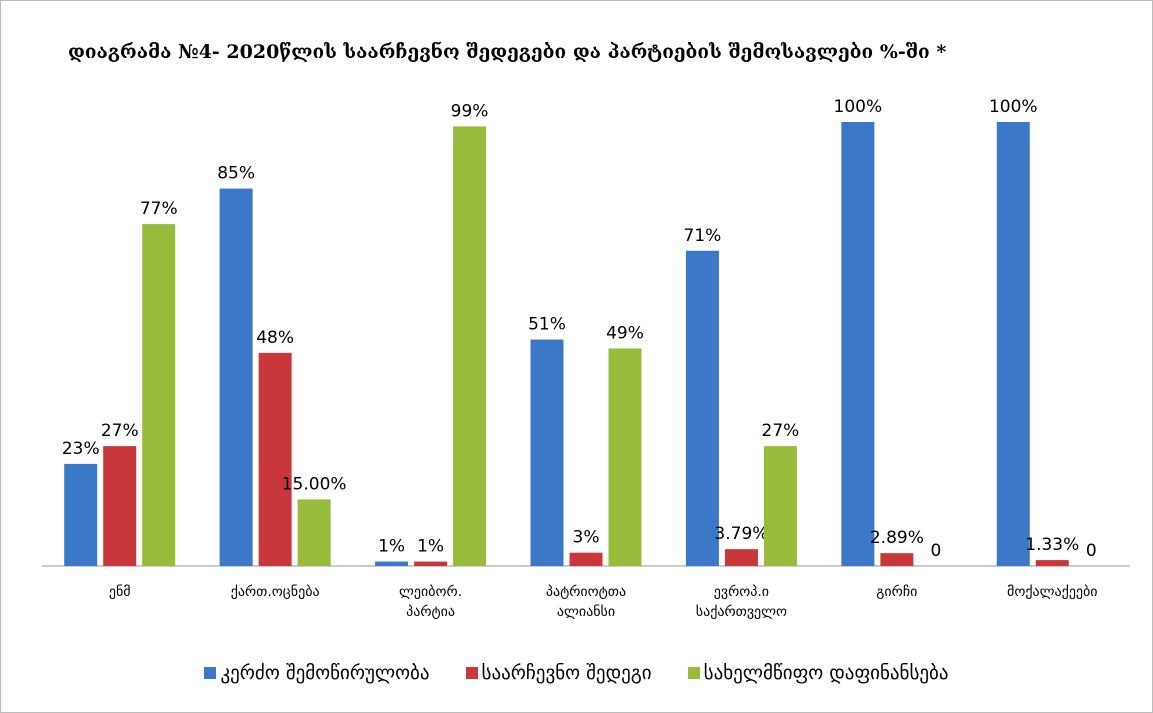  What do you see at coordinates (470, 111) in the screenshot?
I see `value-label: 99%` at bounding box center [470, 111].